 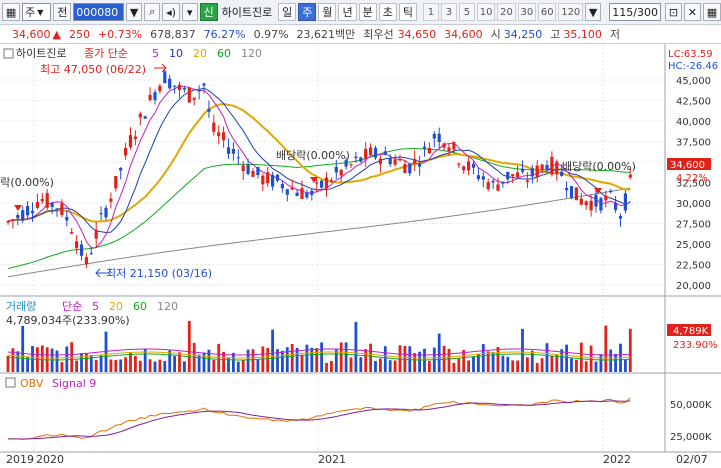 I want to click on price-tick: 42,500, so click(x=693, y=102).